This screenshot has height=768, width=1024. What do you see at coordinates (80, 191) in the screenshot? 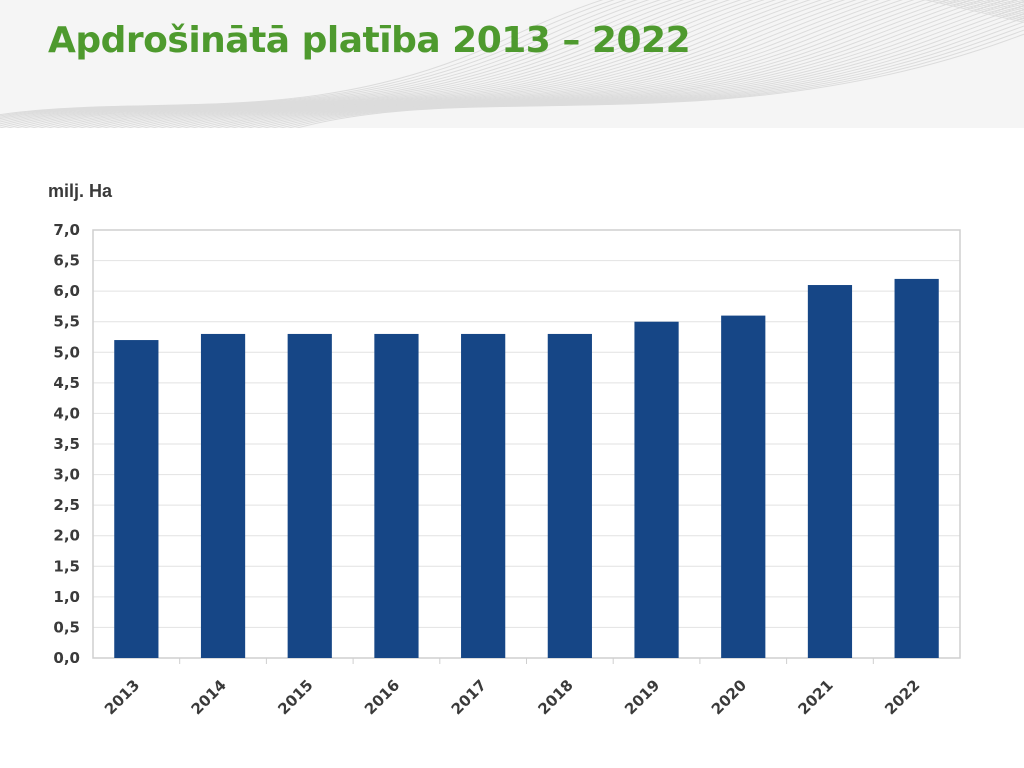
I see `y-axis-unit-label: milj. Ha` at bounding box center [80, 191].